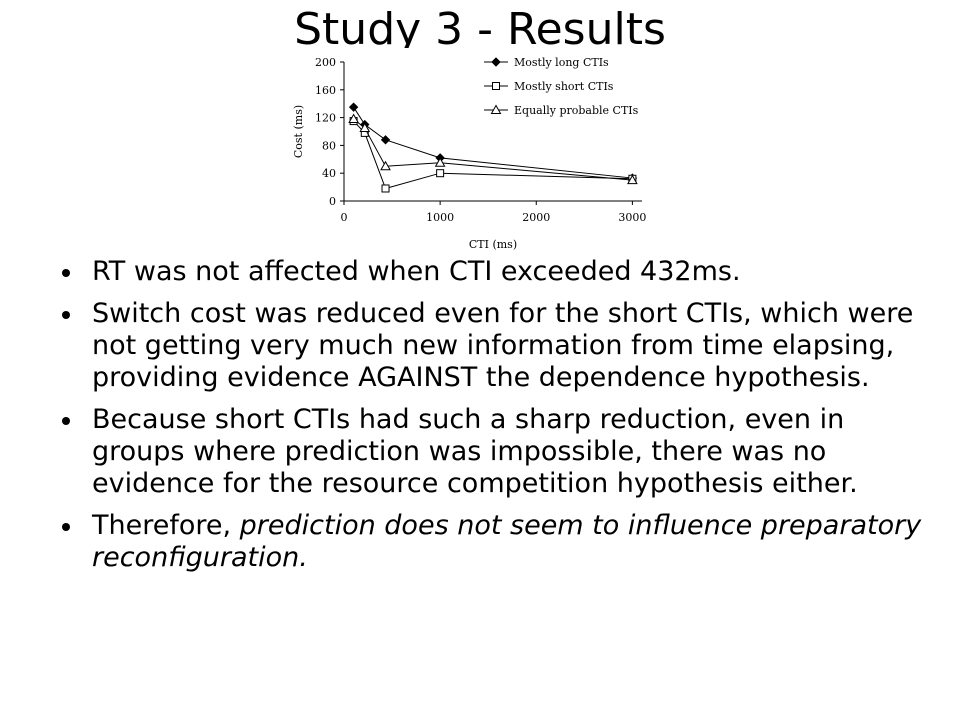 The width and height of the screenshot is (960, 720). What do you see at coordinates (325, 62) in the screenshot?
I see `y-tick-label: 200` at bounding box center [325, 62].